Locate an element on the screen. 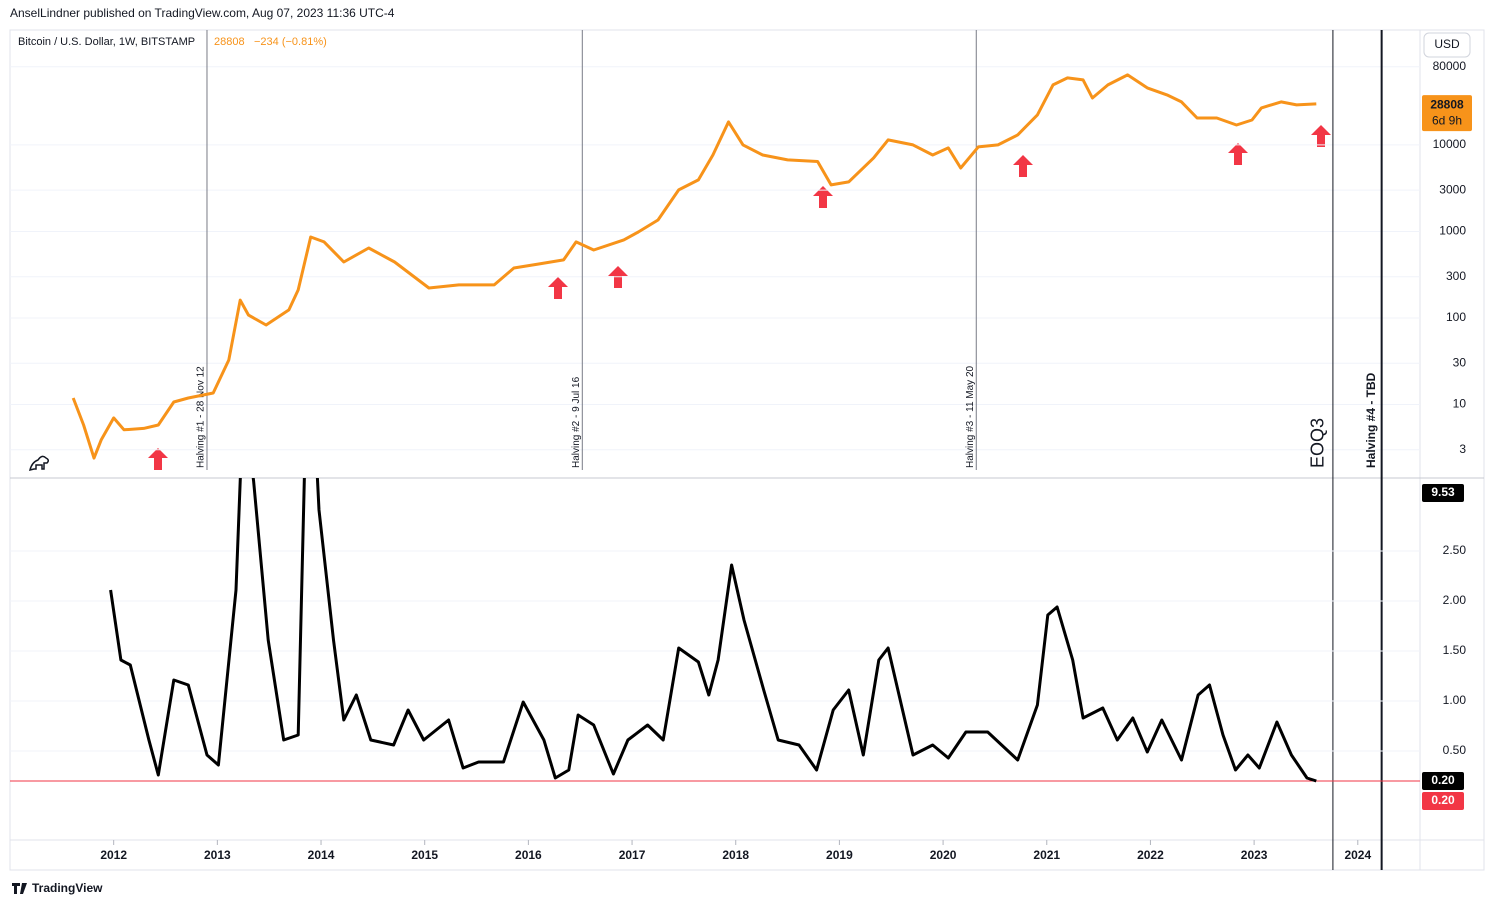 The image size is (1494, 907). x-tick-label: 2023 is located at coordinates (1254, 855).